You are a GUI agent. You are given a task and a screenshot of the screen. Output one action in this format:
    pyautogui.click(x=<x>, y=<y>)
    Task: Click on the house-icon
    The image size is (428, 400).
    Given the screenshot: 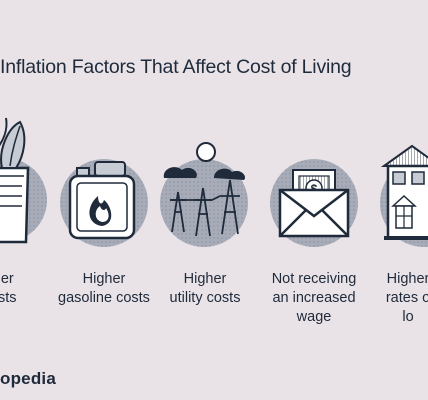 What is the action you would take?
    pyautogui.click(x=404, y=195)
    